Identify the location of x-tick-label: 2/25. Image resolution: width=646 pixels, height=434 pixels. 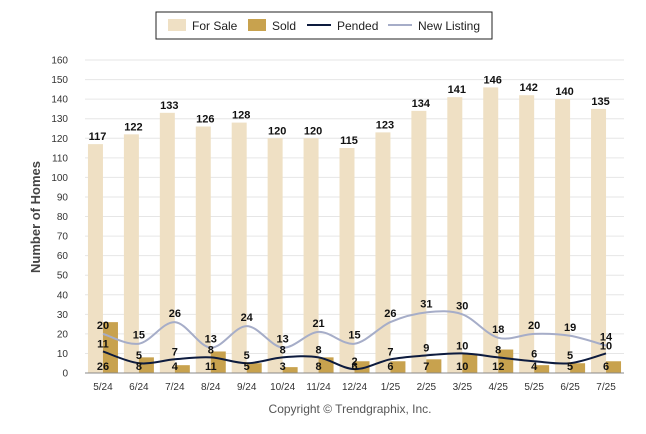
(427, 387).